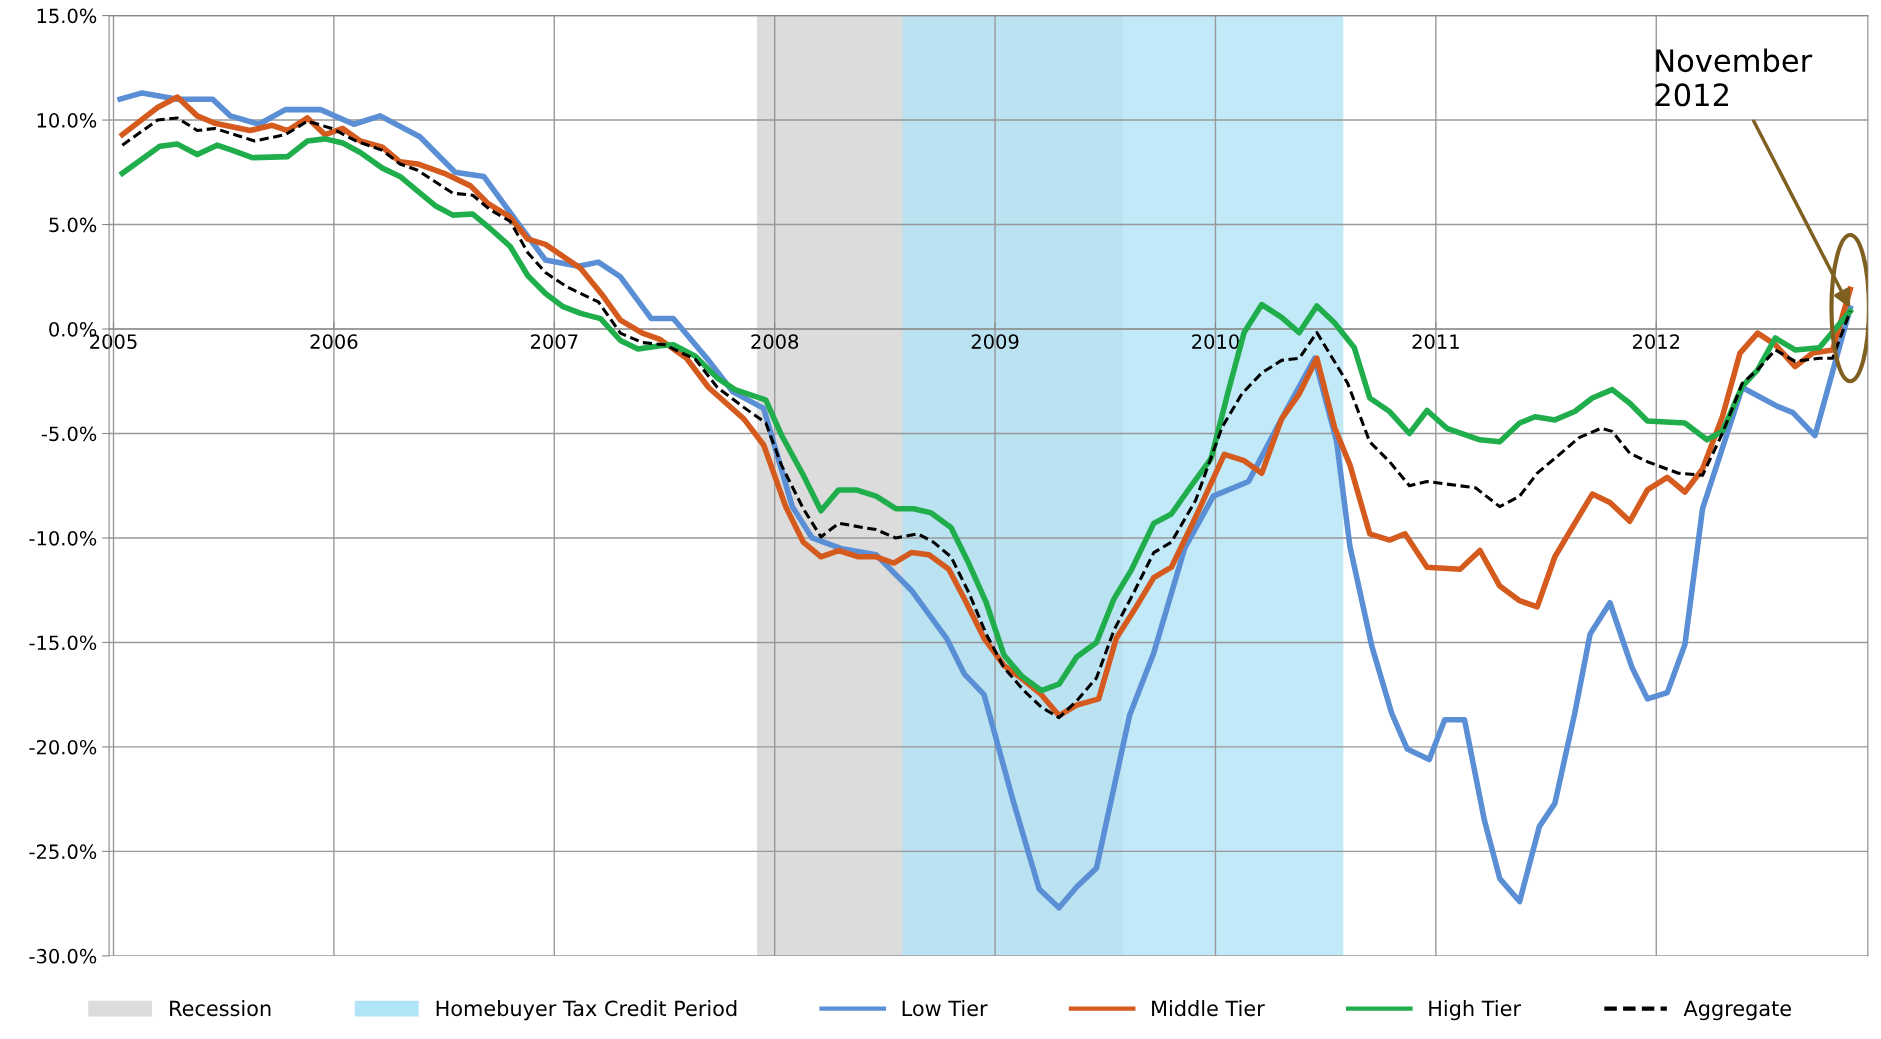  What do you see at coordinates (63, 956) in the screenshot?
I see `y-tick-label: -30.0%` at bounding box center [63, 956].